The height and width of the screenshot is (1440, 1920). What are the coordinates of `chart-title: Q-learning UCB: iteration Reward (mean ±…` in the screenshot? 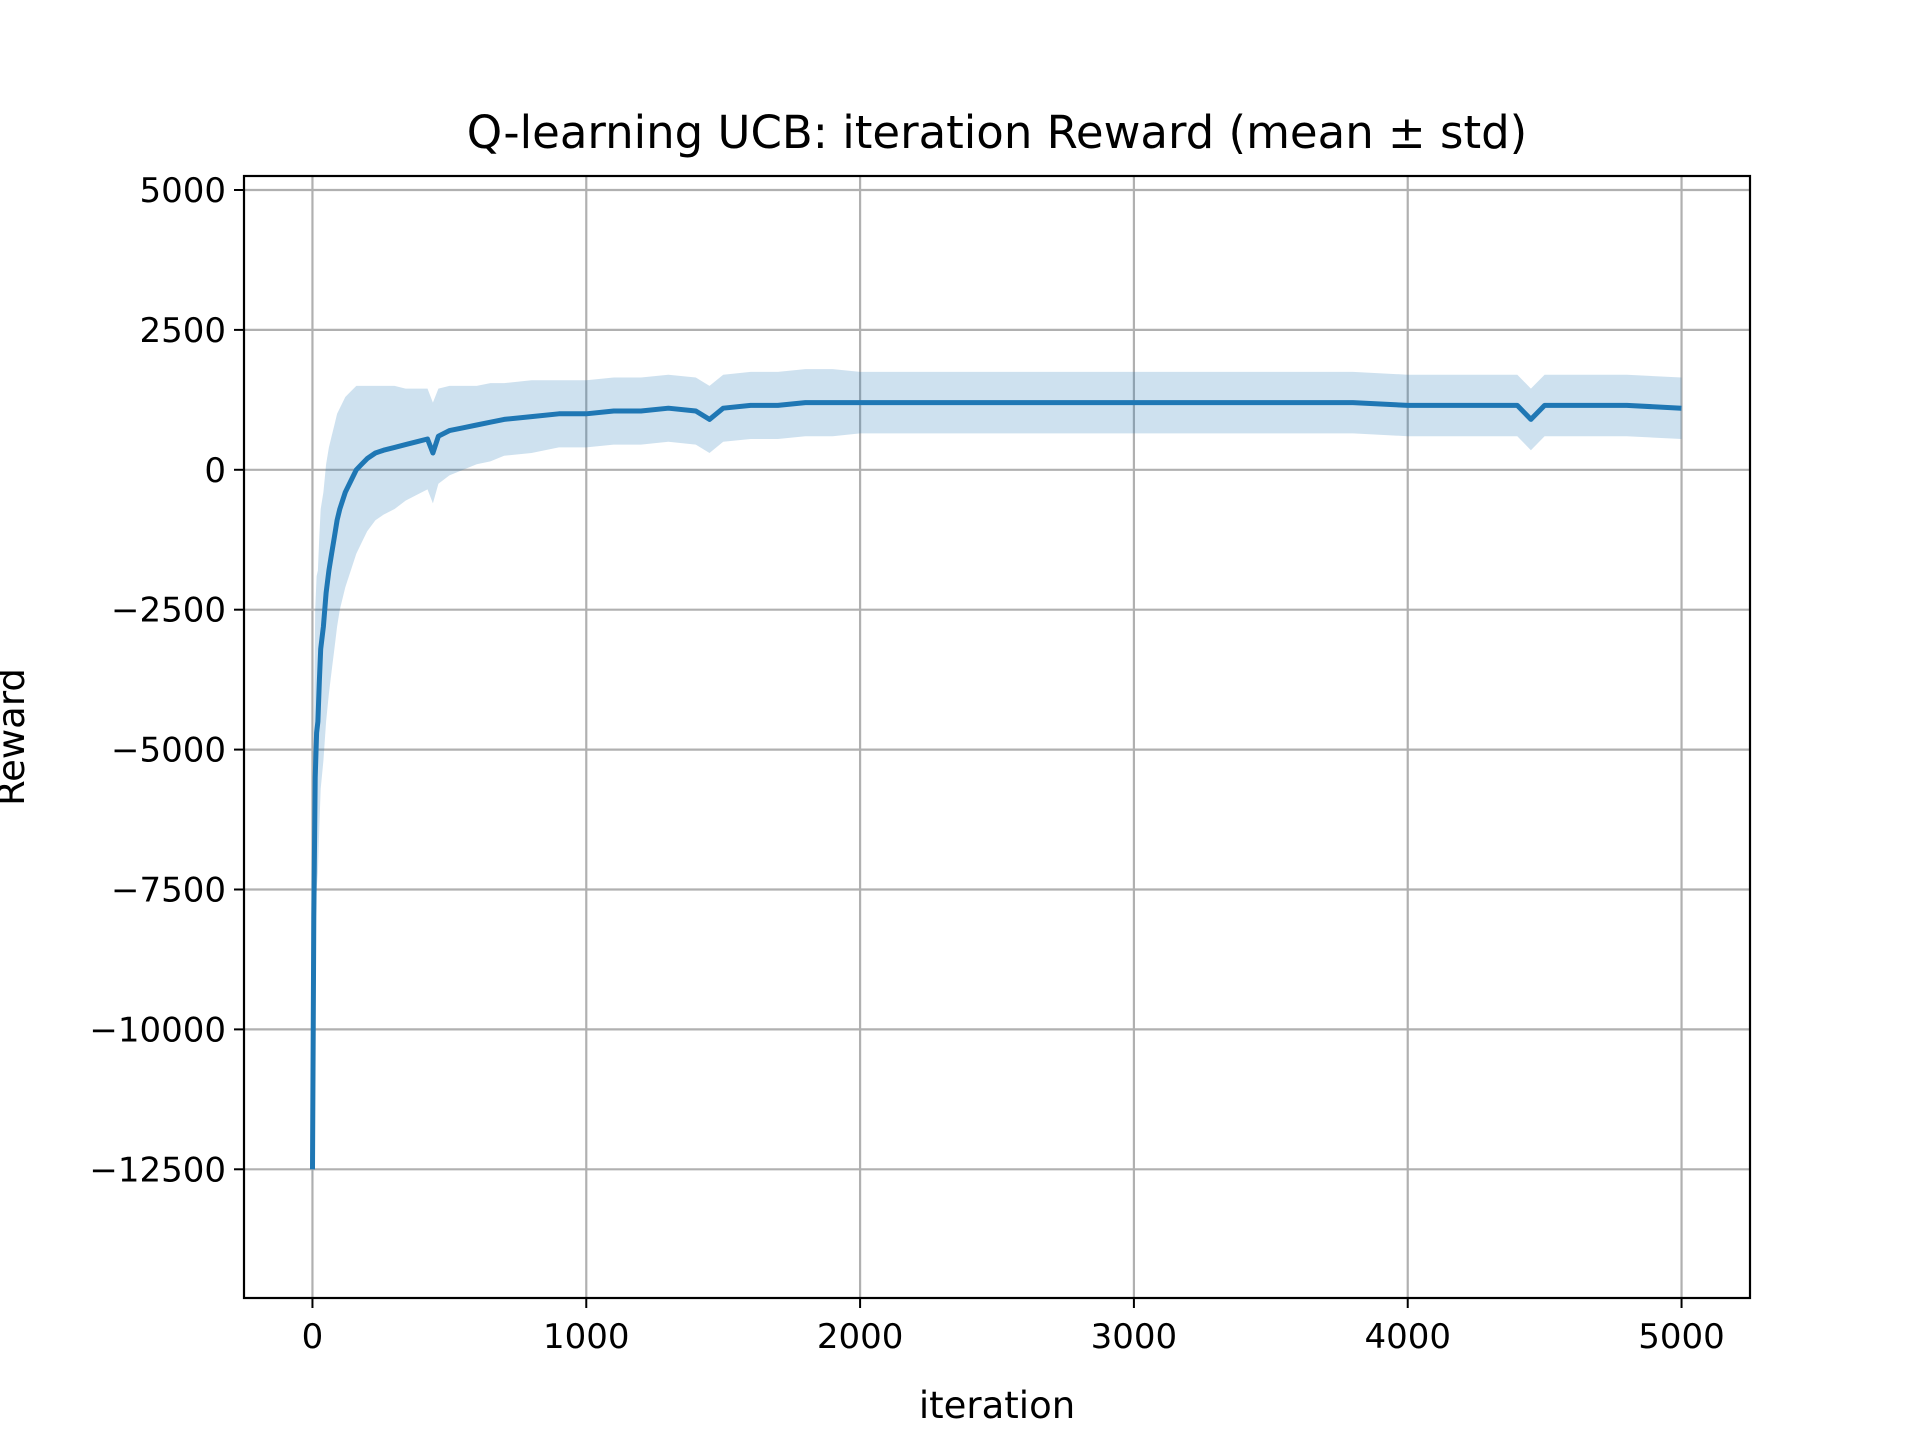 It's located at (997, 132).